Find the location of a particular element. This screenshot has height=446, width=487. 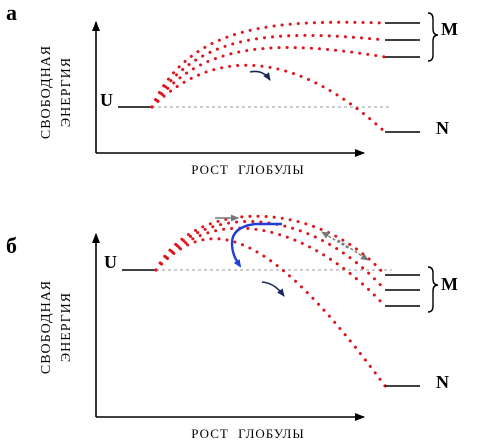

panel-b-letter: б is located at coordinates (11, 245).